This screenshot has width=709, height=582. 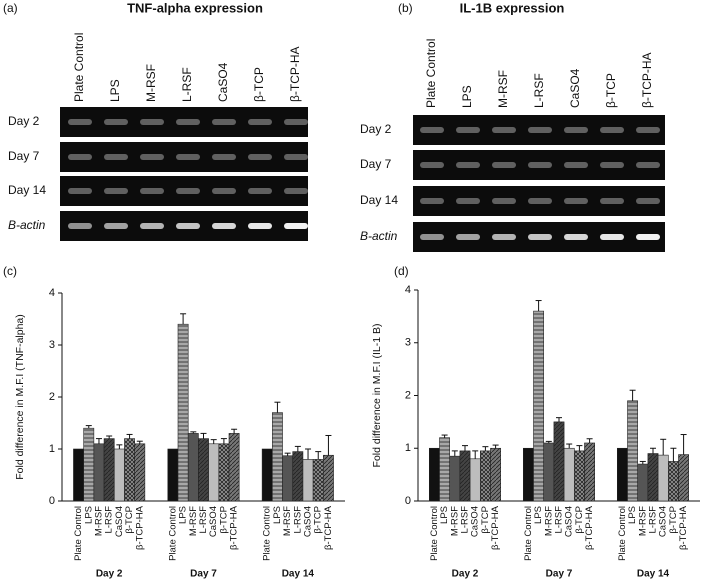 What do you see at coordinates (379, 236) in the screenshot?
I see `row-label: B-actin` at bounding box center [379, 236].